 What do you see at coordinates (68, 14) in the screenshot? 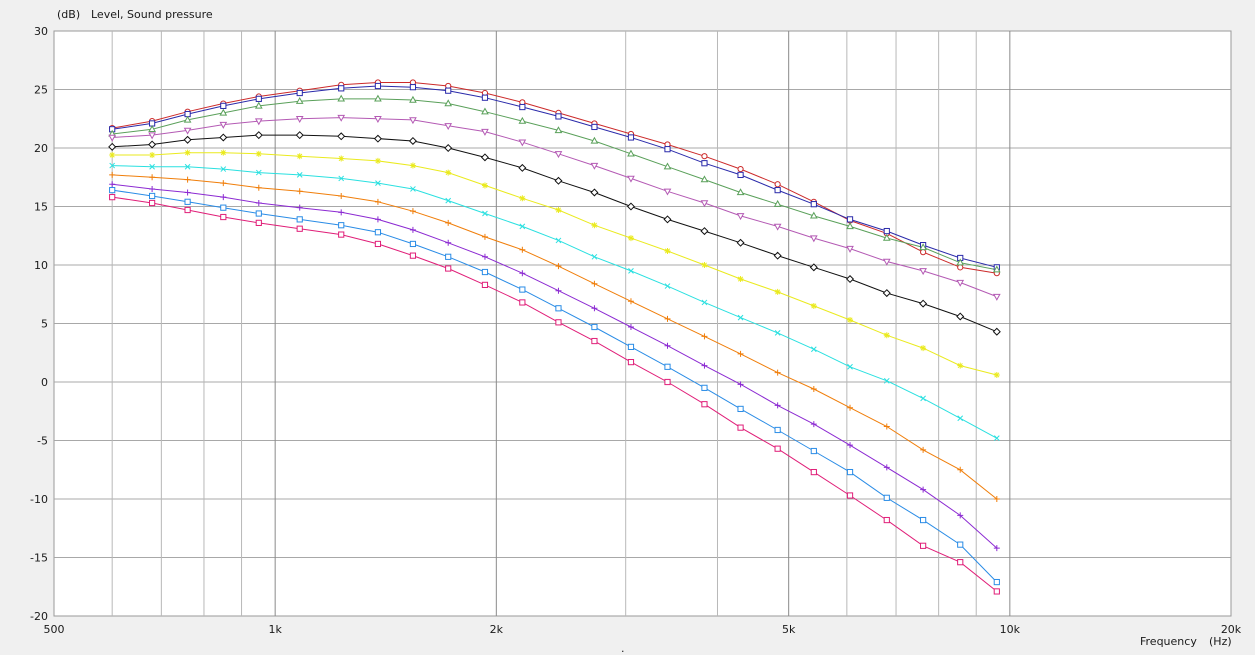
I see `y-axis-unit: (dB)` at bounding box center [68, 14].